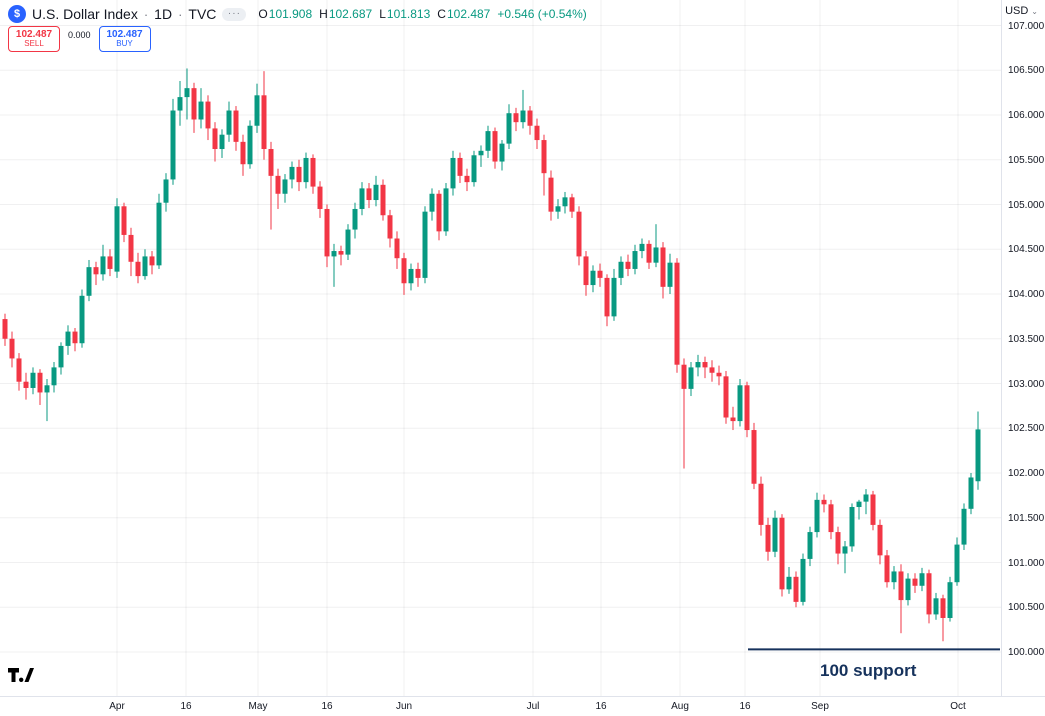  Describe the element at coordinates (542, 14) in the screenshot. I see `change-value: +0.546 (+0.54%)` at that location.